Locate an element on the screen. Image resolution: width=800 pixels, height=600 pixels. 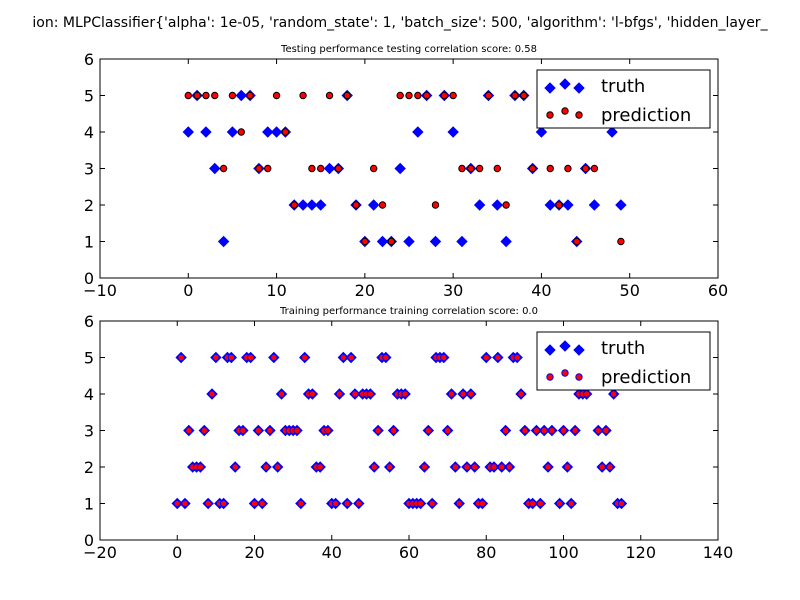
x-tick-label: −20 is located at coordinates (100, 552).